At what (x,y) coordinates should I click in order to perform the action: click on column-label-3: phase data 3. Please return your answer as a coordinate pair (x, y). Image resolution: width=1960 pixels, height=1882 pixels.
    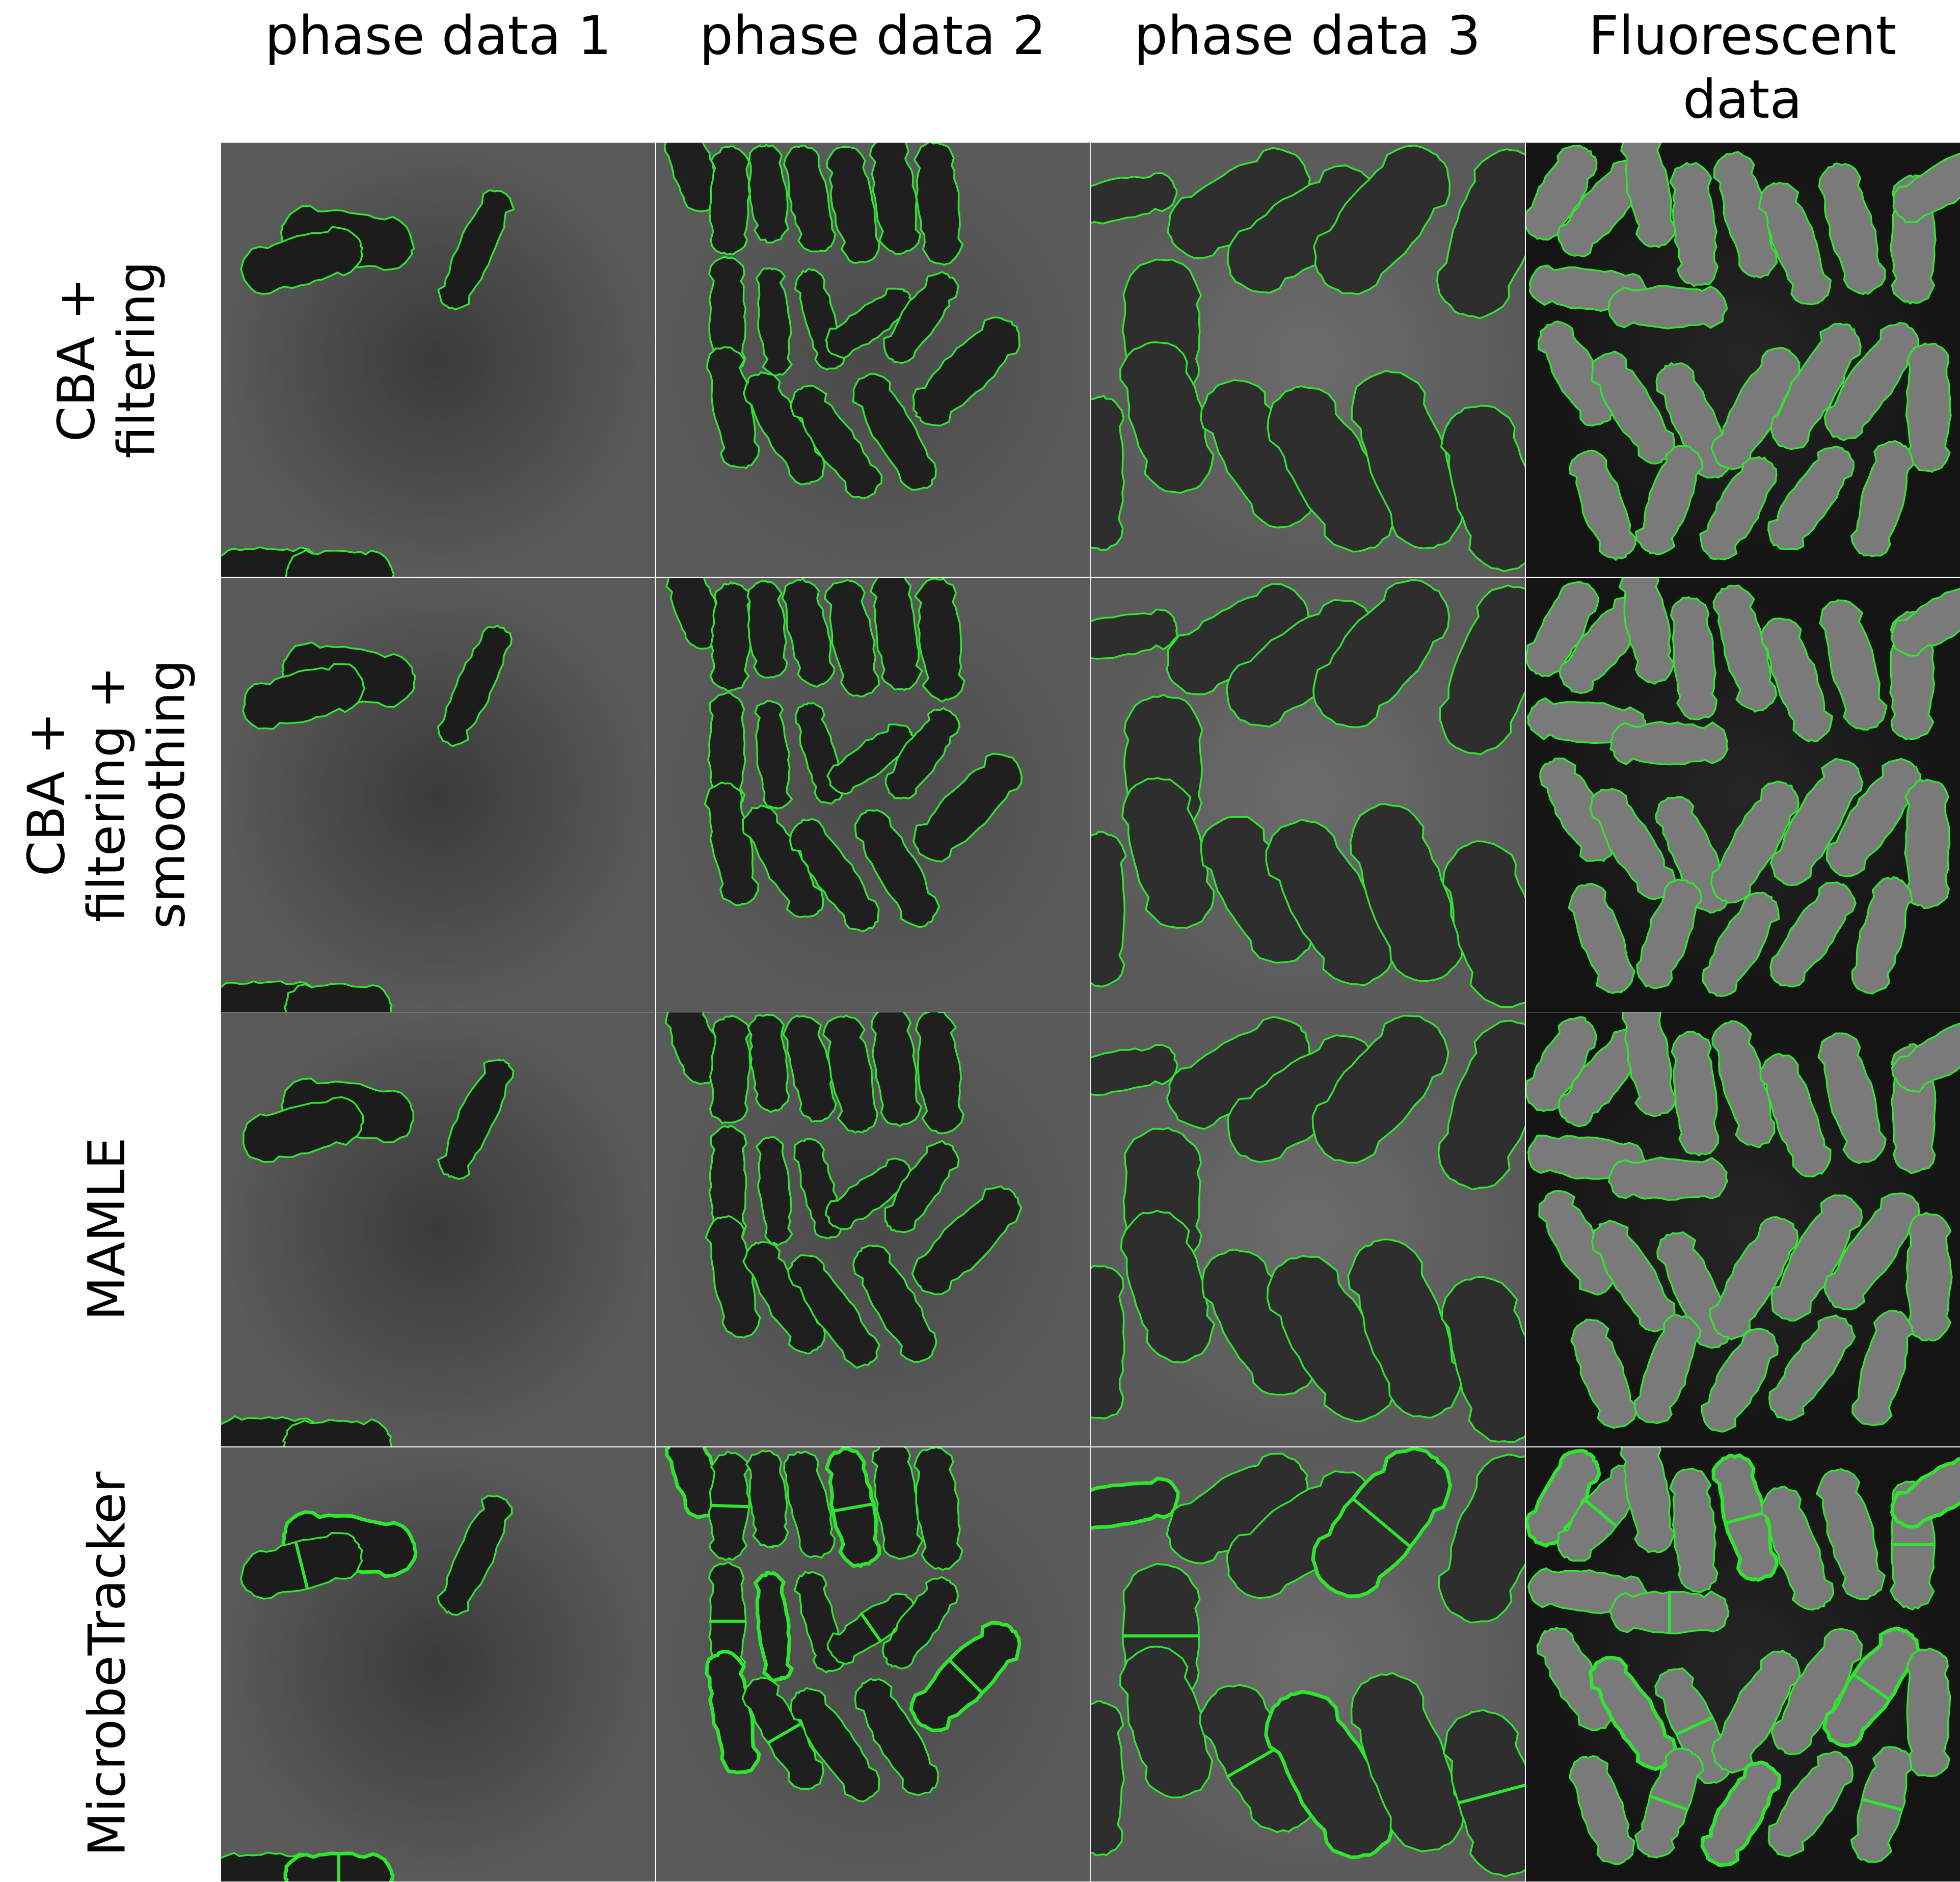
    Looking at the image, I should click on (1307, 36).